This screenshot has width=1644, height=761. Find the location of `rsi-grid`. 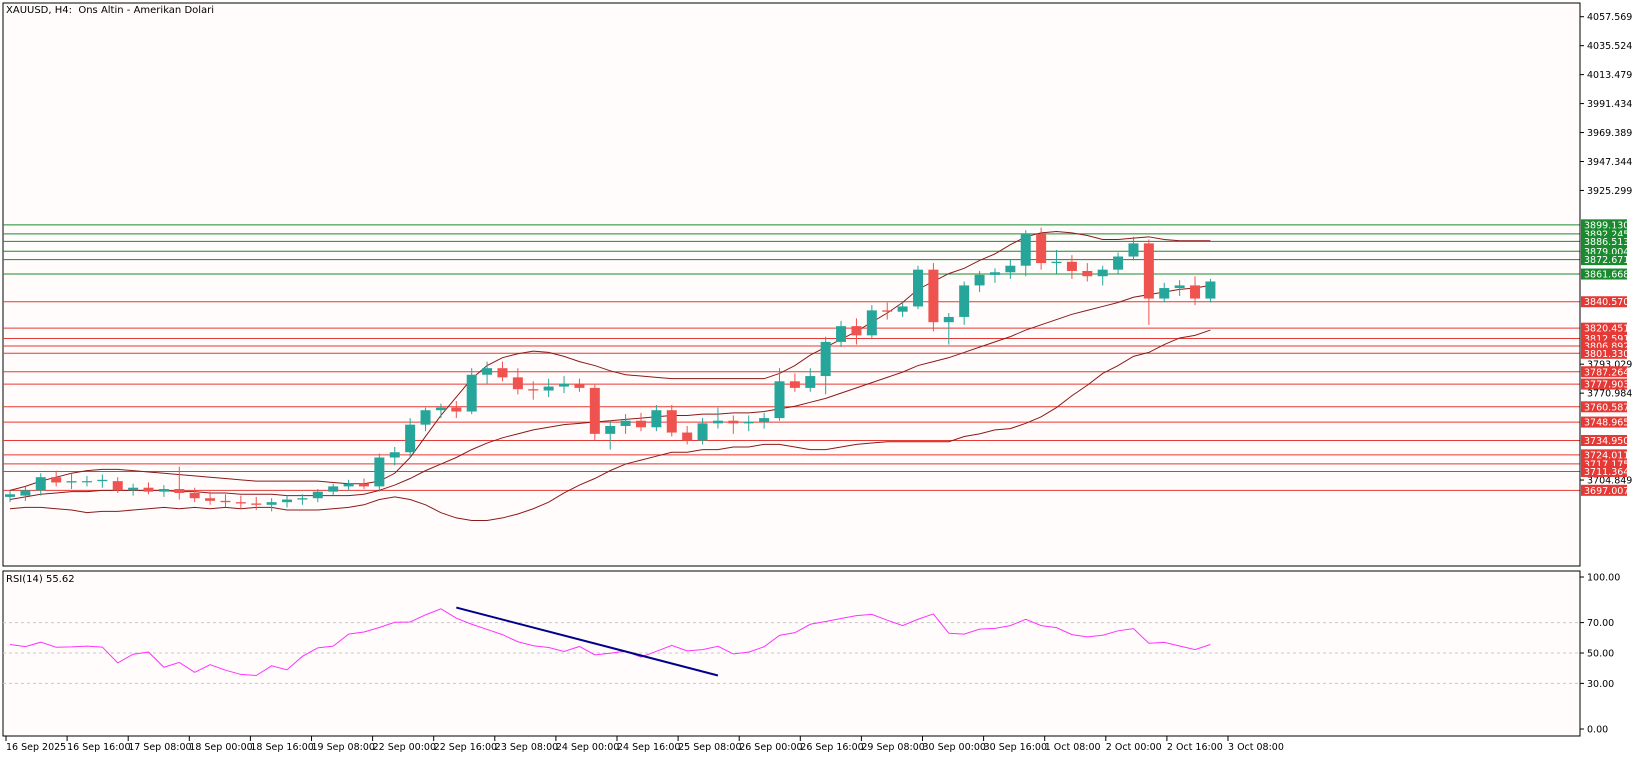

rsi-grid is located at coordinates (791, 653).